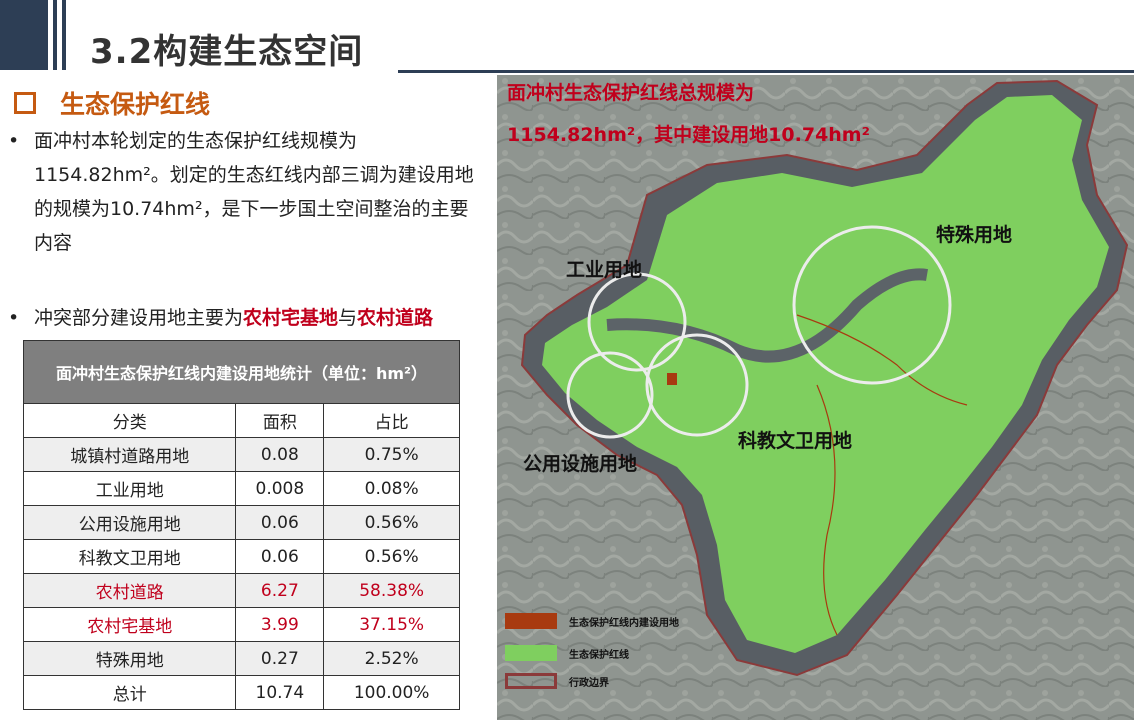 This screenshot has width=1134, height=720. Describe the element at coordinates (280, 658) in the screenshot. I see `table-cell-area: 0.27` at that location.